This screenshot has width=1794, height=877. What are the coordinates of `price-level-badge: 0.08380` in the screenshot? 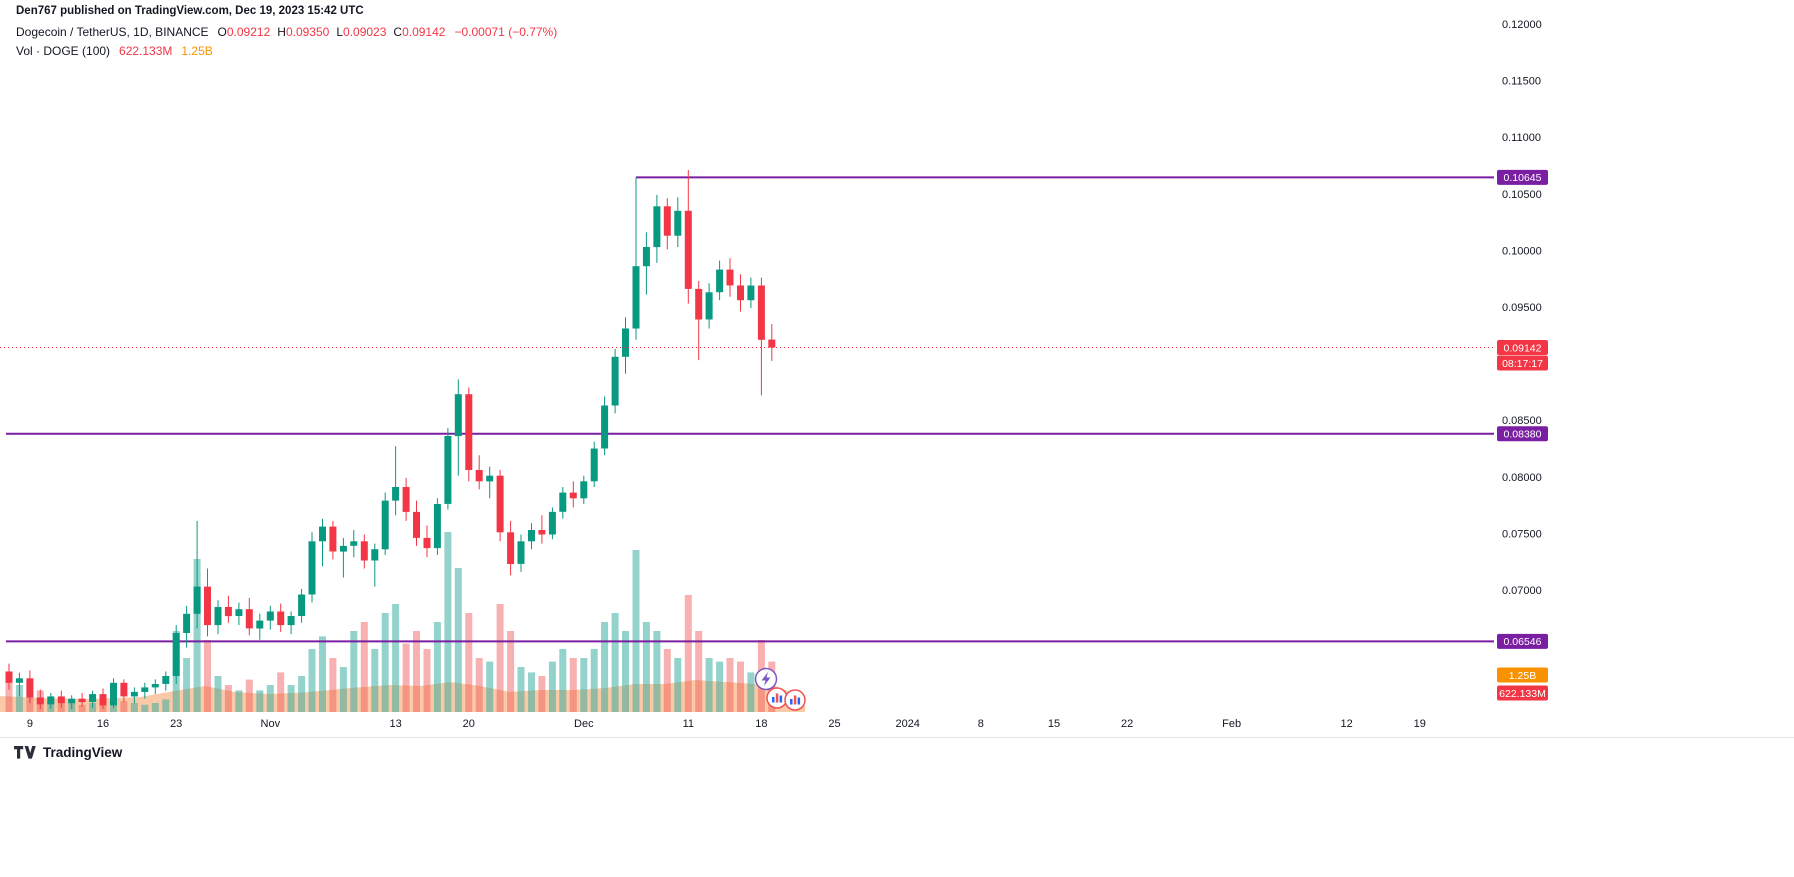 It's located at (1522, 434).